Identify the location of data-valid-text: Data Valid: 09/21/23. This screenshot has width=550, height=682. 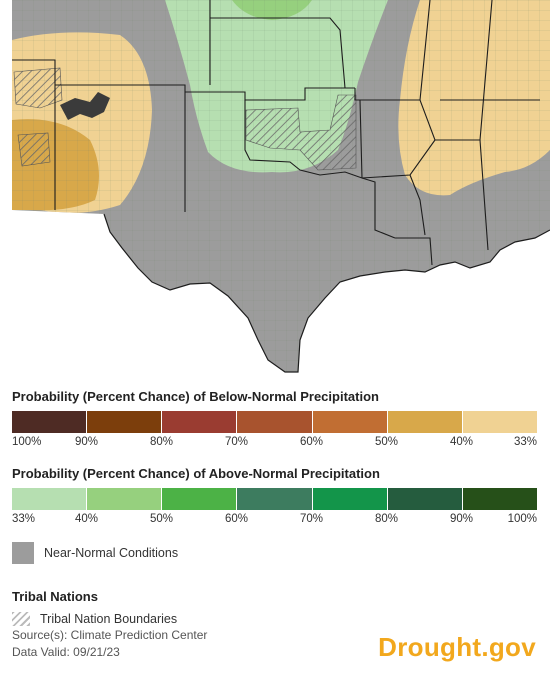
(66, 652).